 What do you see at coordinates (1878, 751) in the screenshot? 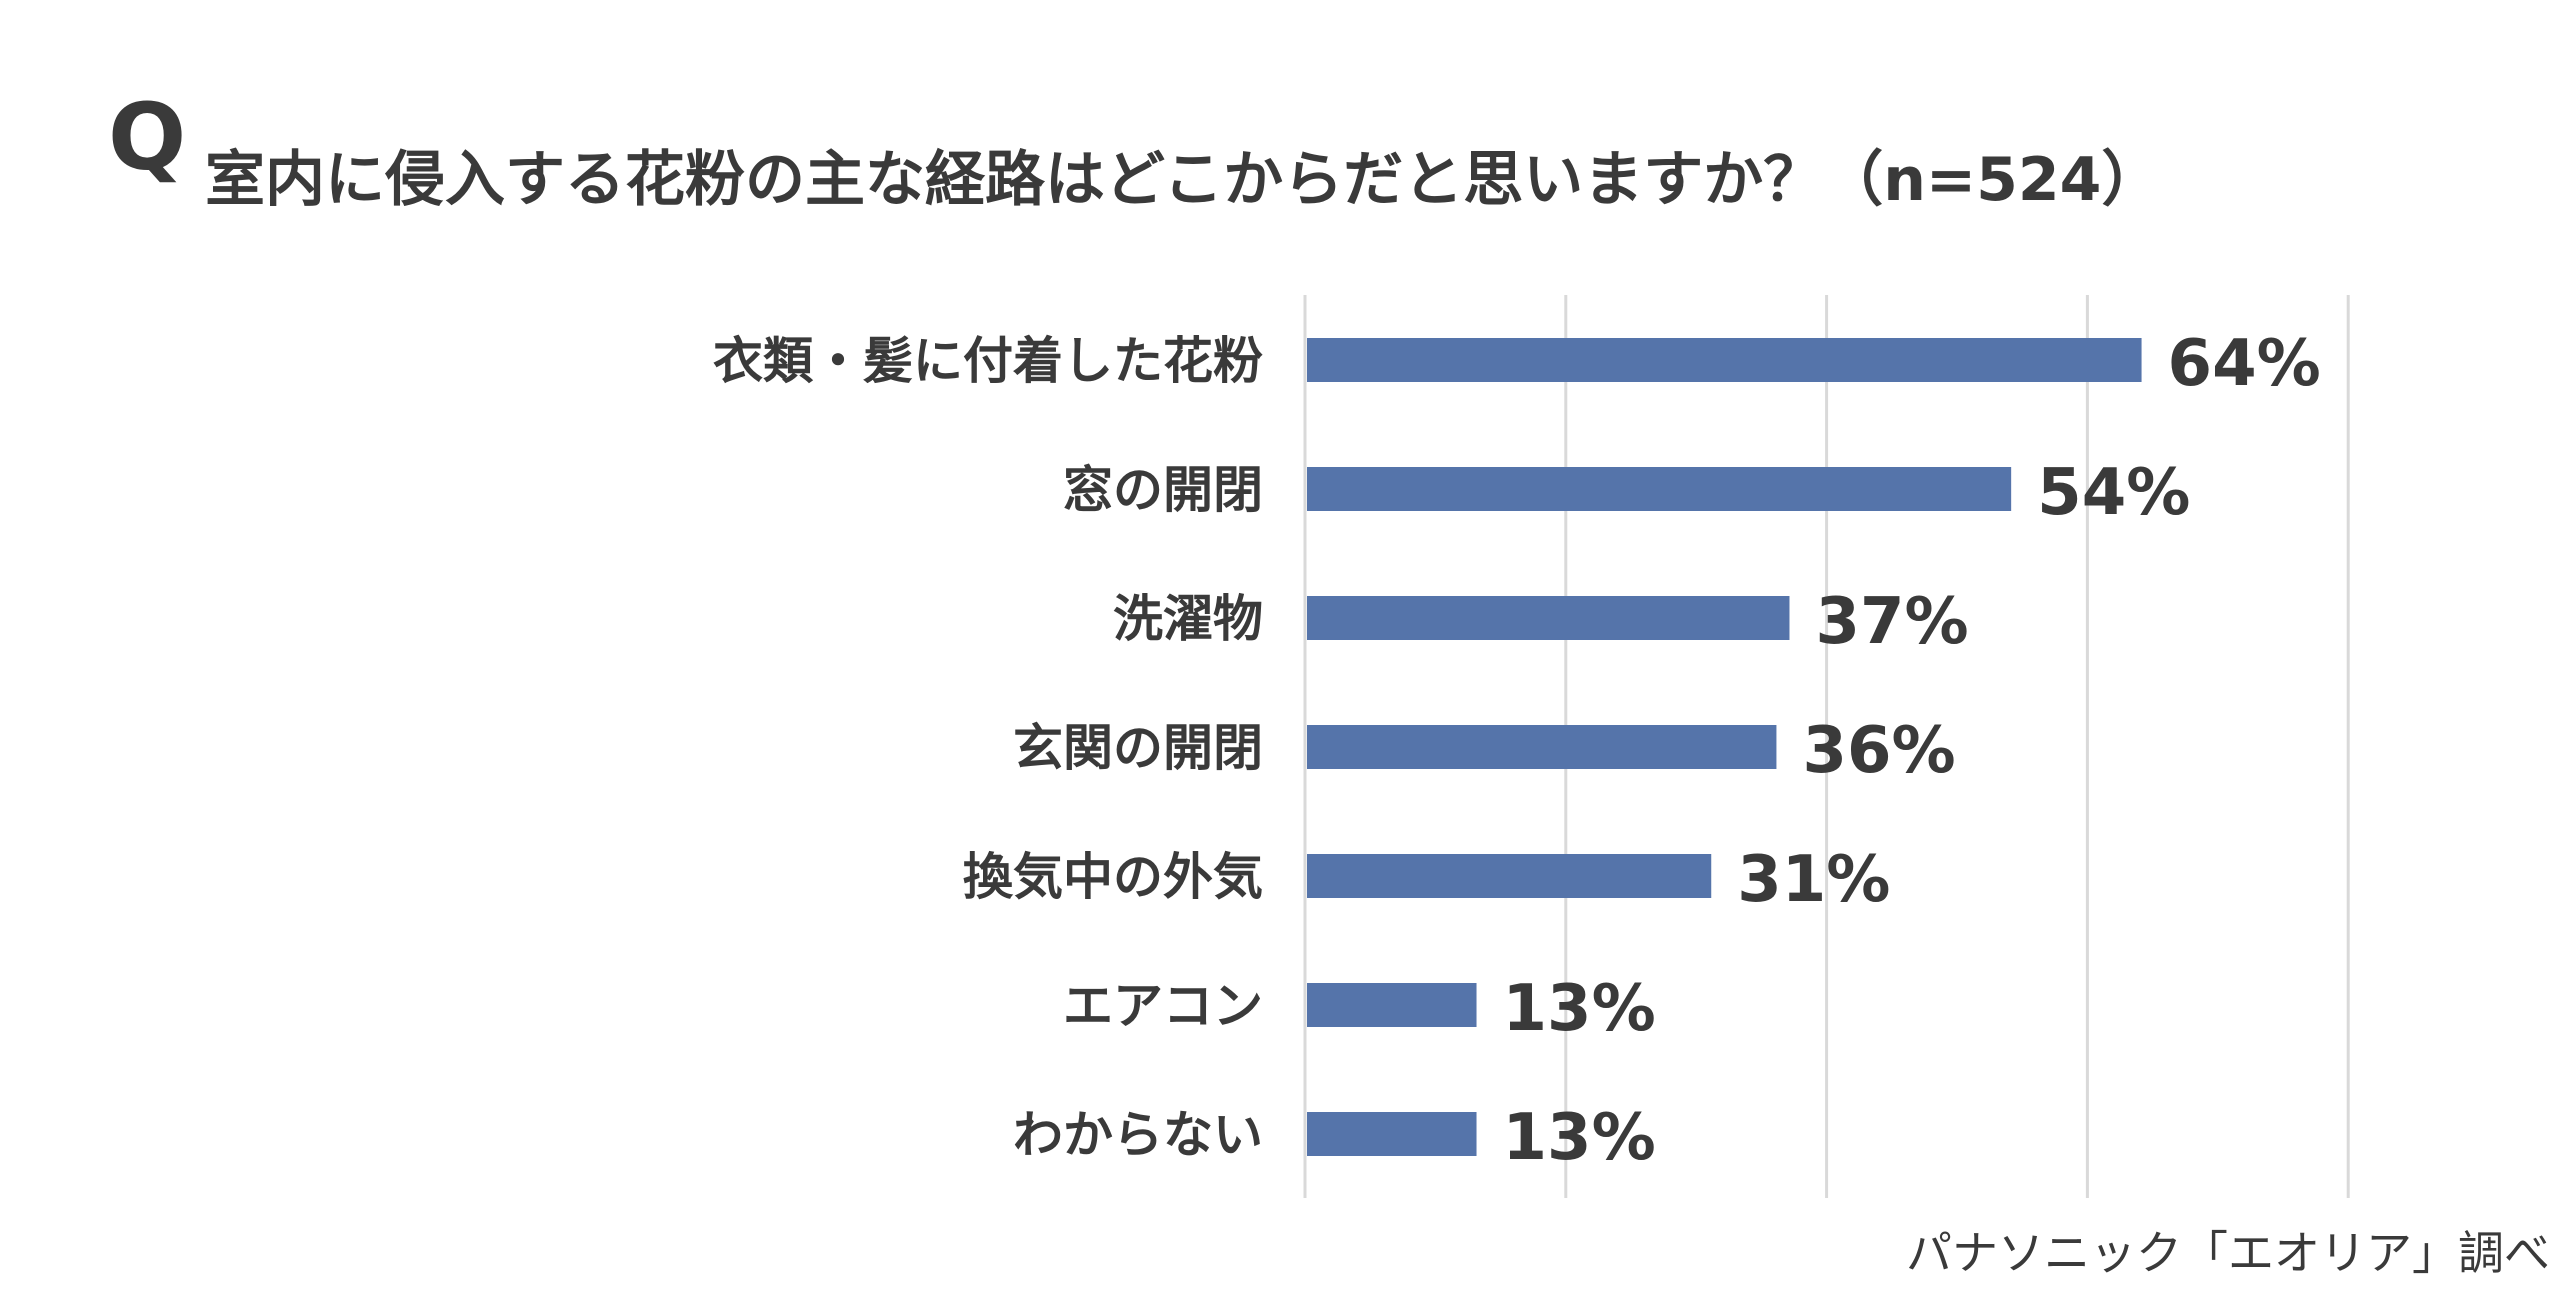
I see `value-label: 36%` at bounding box center [1878, 751].